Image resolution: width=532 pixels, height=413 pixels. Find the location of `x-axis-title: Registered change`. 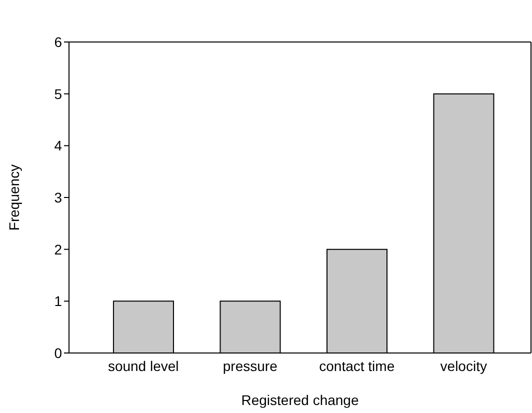

x-axis-title: Registered change is located at coordinates (300, 400).